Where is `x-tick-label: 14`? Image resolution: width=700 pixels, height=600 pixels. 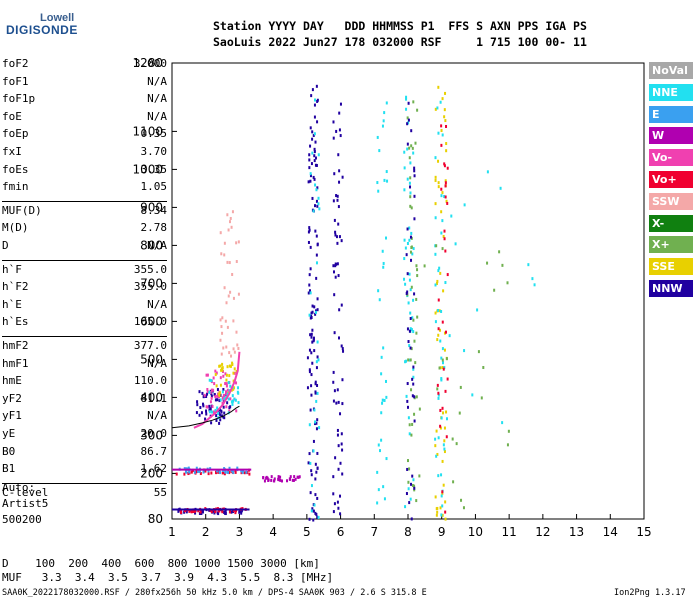
x-tick-label: 14 is located at coordinates (610, 532).